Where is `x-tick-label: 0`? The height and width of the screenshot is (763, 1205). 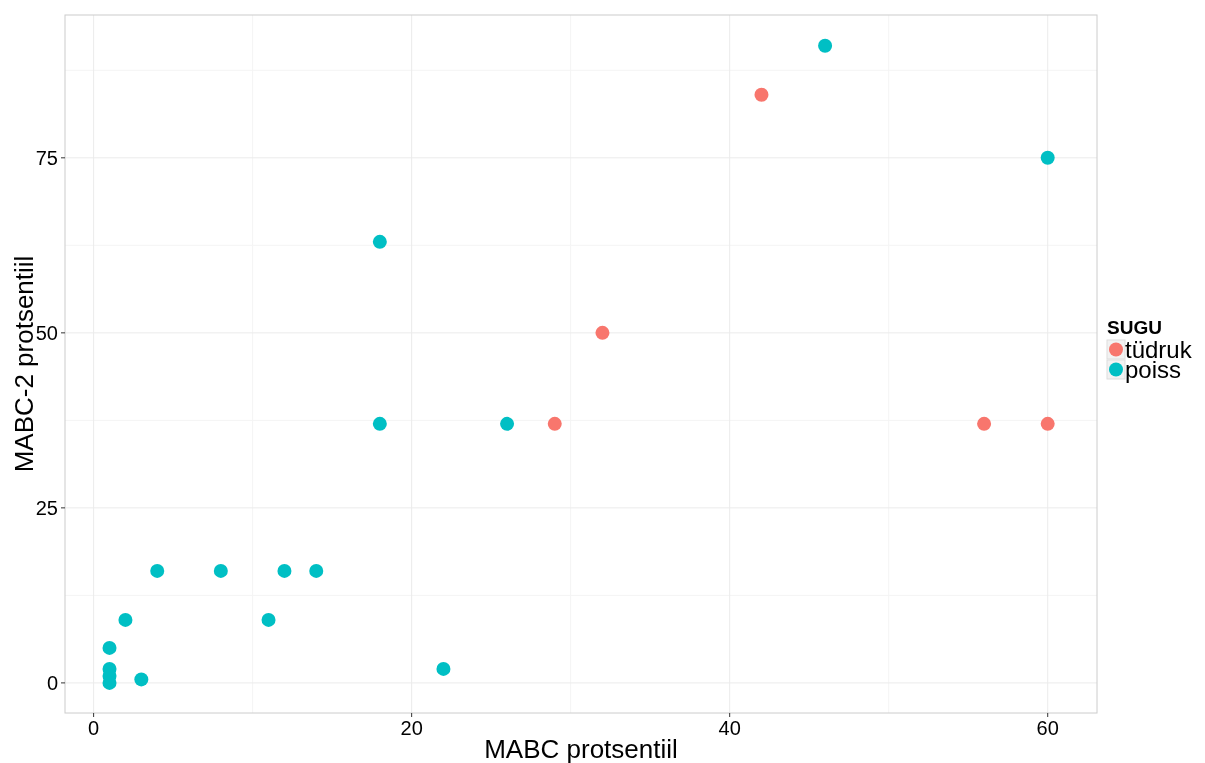 x-tick-label: 0 is located at coordinates (94, 728).